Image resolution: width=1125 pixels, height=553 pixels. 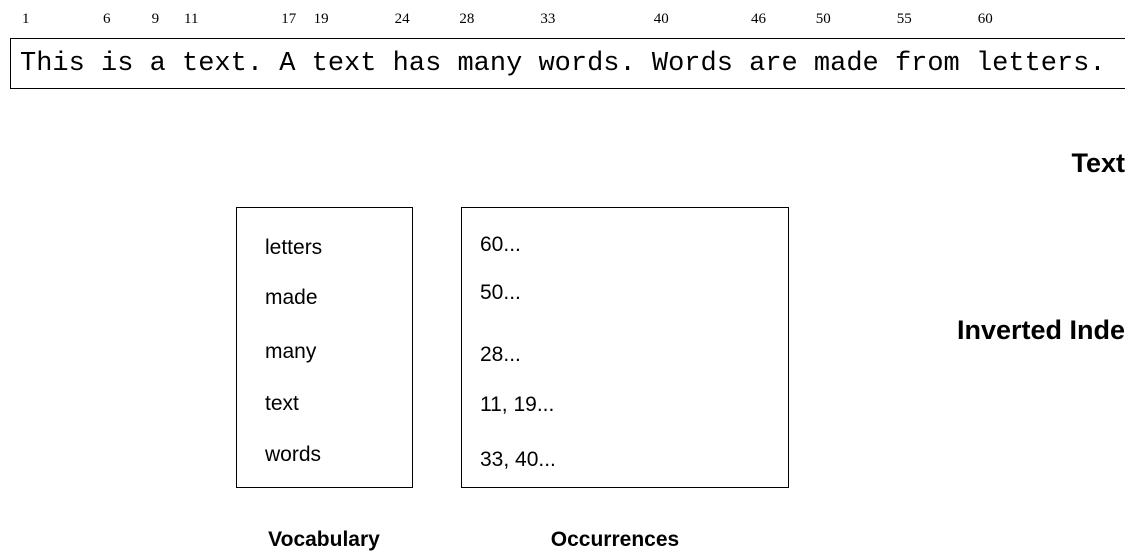 I want to click on position-label: 9, so click(x=155, y=19).